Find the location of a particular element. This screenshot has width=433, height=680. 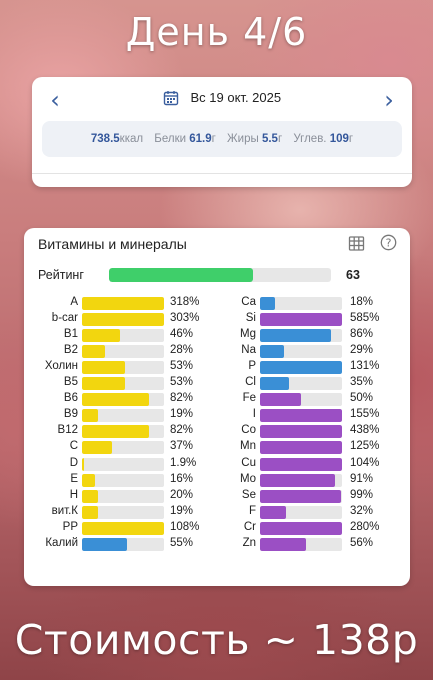

nutrient-row: B12 82% is located at coordinates (124, 431).